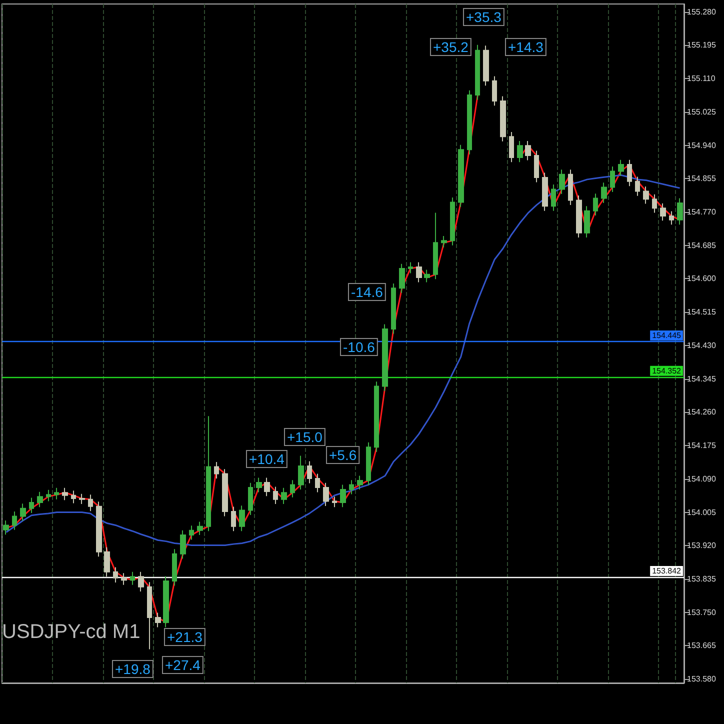 The height and width of the screenshot is (724, 724). What do you see at coordinates (701, 179) in the screenshot?
I see `y-tick-label: 154.855` at bounding box center [701, 179].